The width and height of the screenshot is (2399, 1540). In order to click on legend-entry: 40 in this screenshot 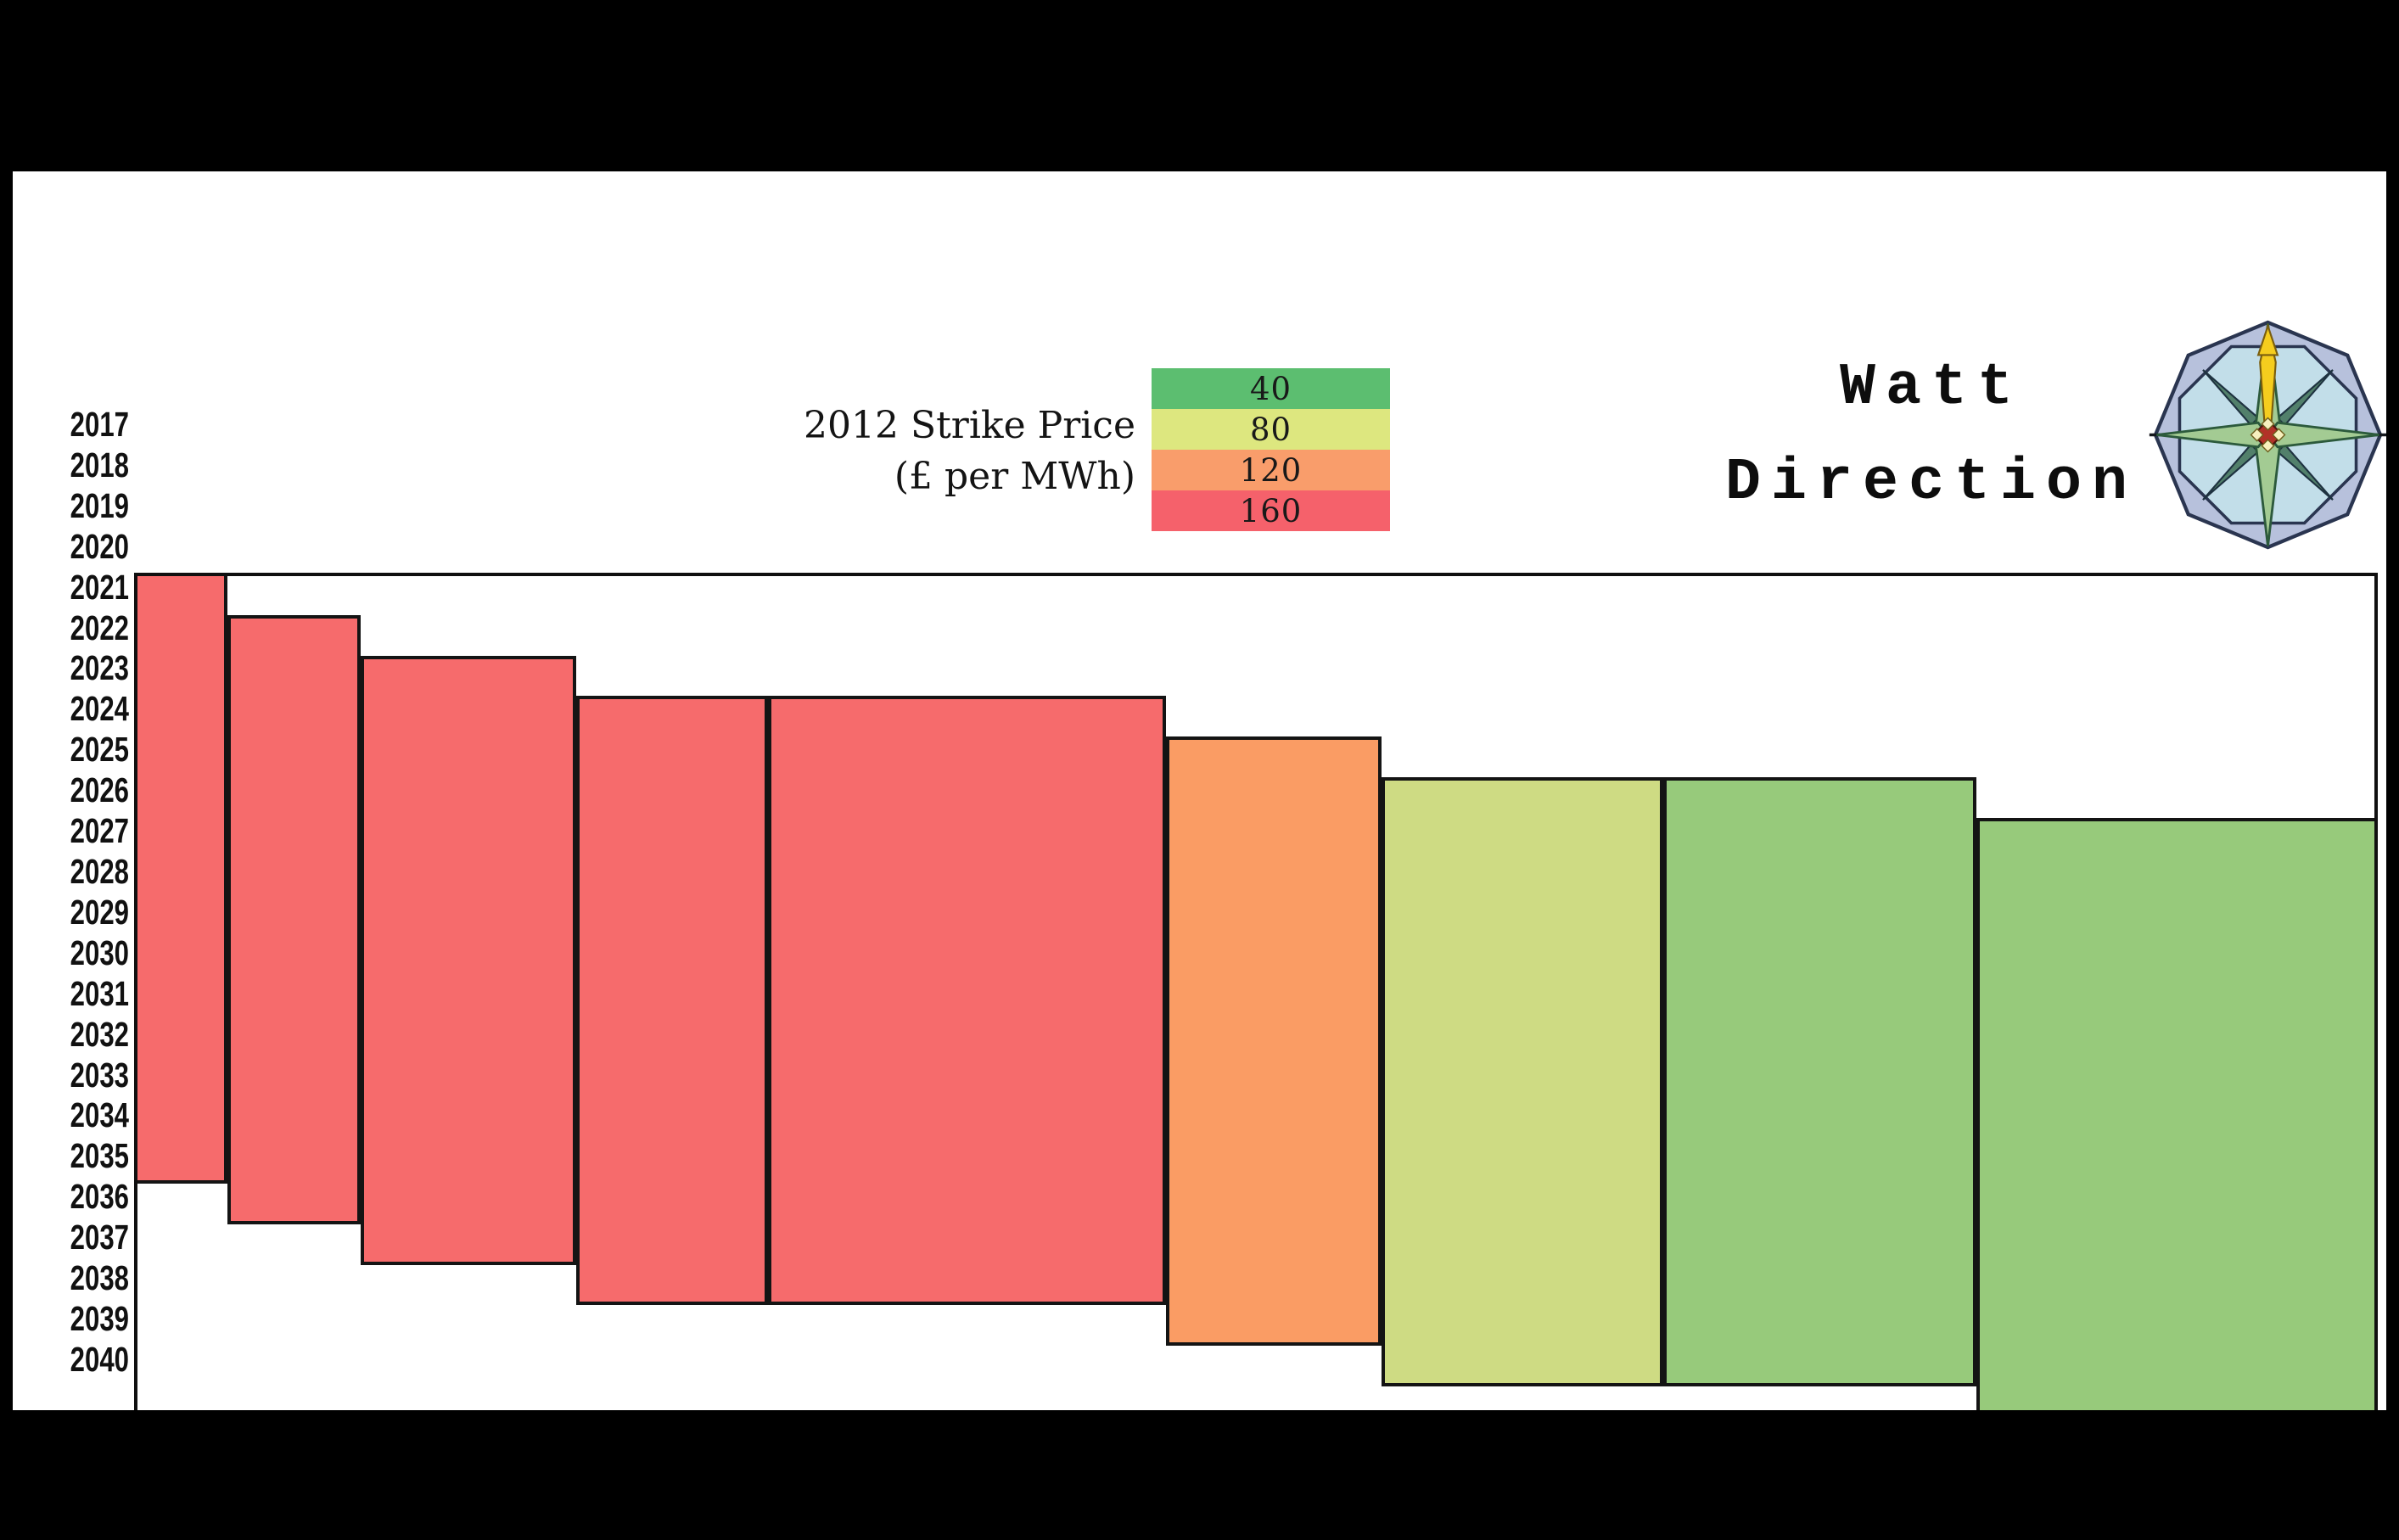, I will do `click(1271, 388)`.